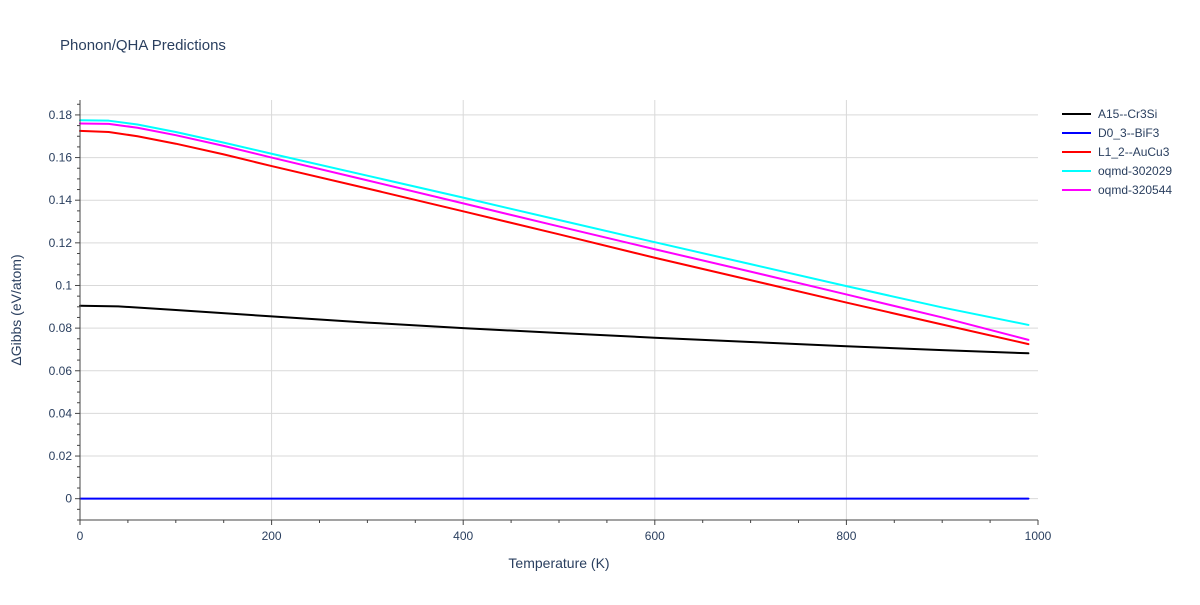  What do you see at coordinates (143, 45) in the screenshot?
I see `chart-title: Phonon/QHA Predictions` at bounding box center [143, 45].